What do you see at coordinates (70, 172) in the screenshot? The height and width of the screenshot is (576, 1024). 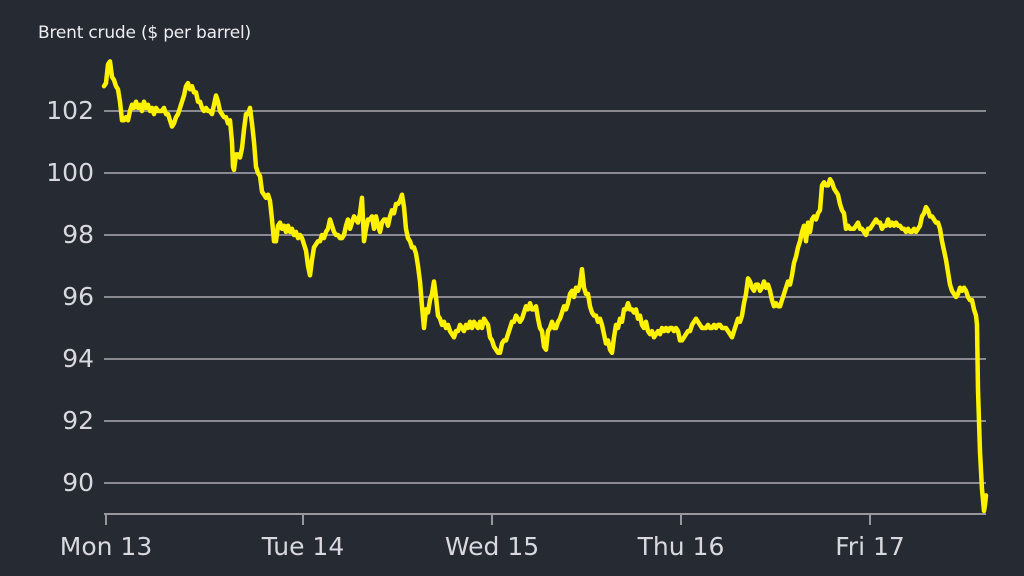 I see `y-tick-label: 100` at bounding box center [70, 172].